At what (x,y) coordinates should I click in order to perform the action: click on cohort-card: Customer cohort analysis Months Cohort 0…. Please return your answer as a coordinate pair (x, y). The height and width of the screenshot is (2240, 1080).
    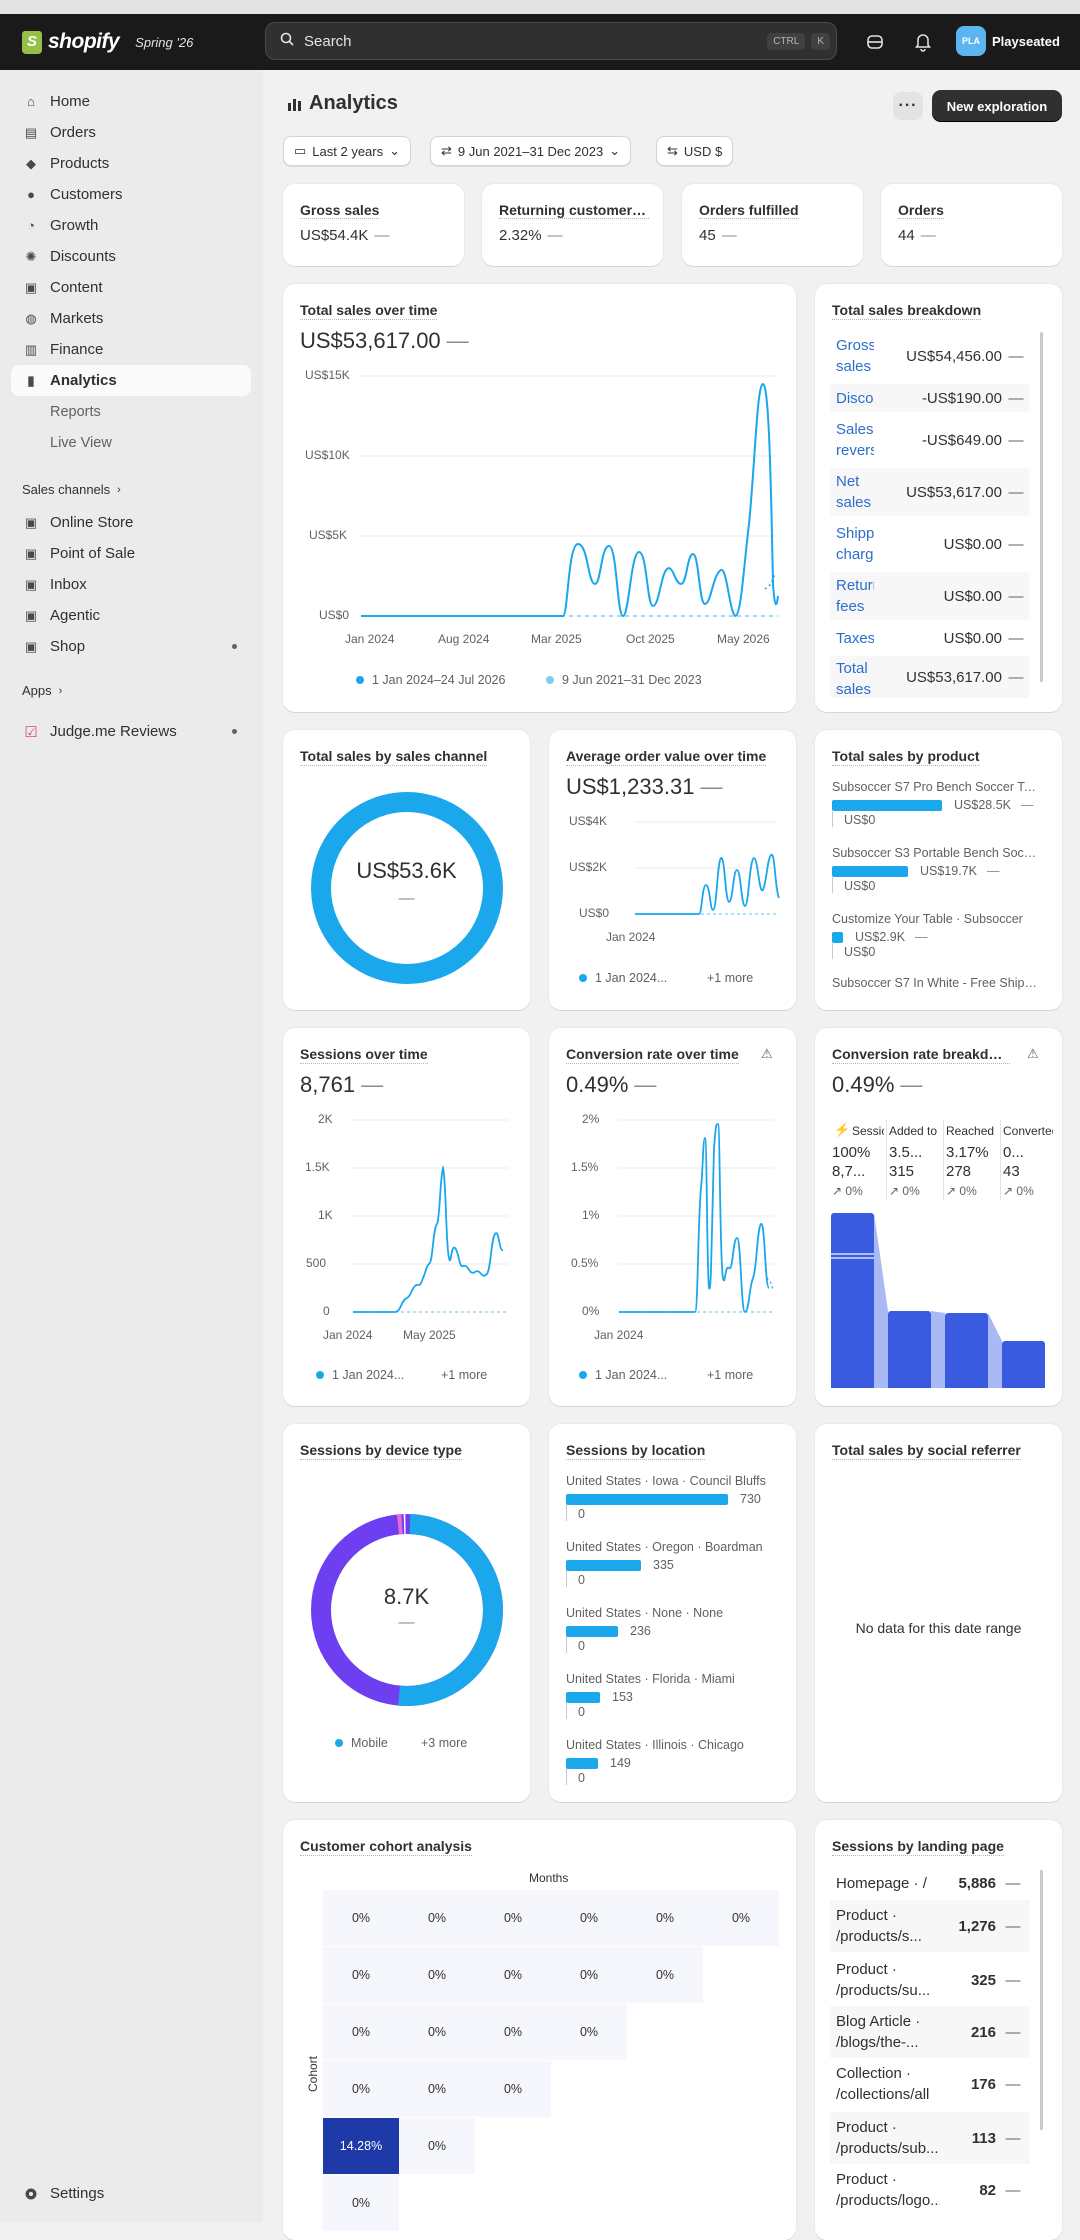
    Looking at the image, I should click on (539, 2030).